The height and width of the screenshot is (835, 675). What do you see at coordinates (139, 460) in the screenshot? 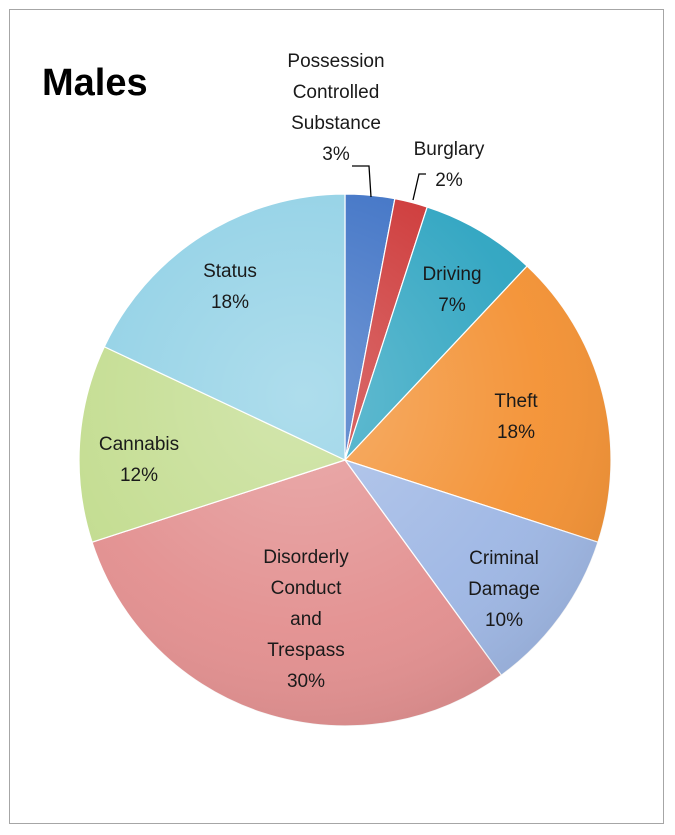
I see `slice-label-cannabis: Cannabis 12%` at bounding box center [139, 460].